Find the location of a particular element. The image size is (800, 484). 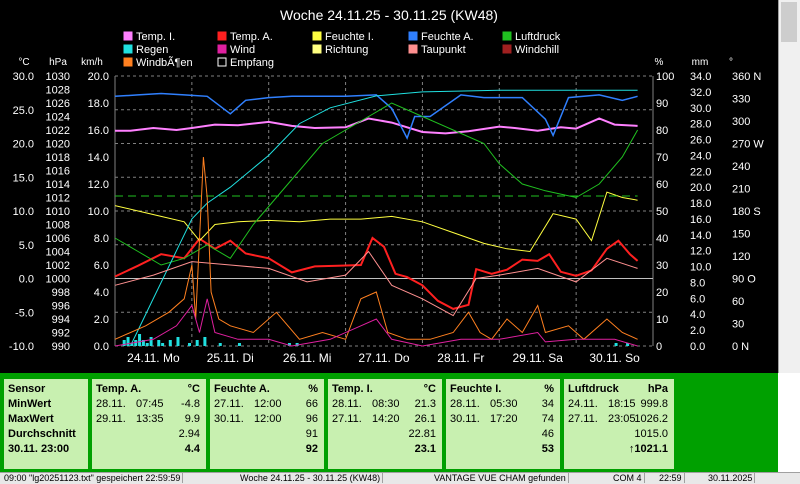

stats-time: 12:00 is located at coordinates (268, 404).